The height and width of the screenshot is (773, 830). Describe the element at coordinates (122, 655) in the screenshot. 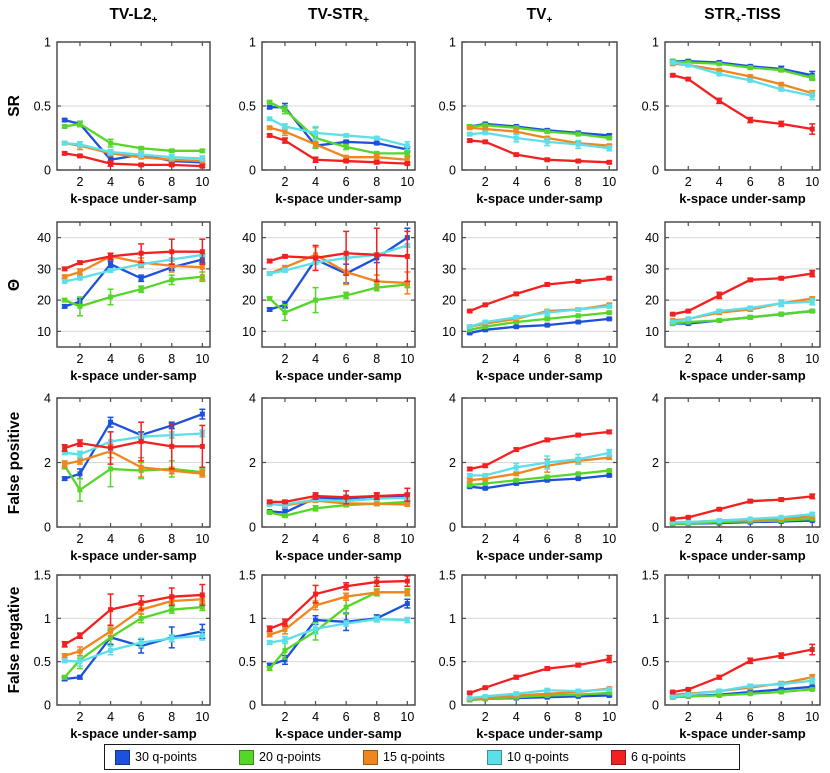

I see `subplot-r4c1: 2 4 6 8 10 0 0.5 1 1.5 k-space under-samp` at that location.